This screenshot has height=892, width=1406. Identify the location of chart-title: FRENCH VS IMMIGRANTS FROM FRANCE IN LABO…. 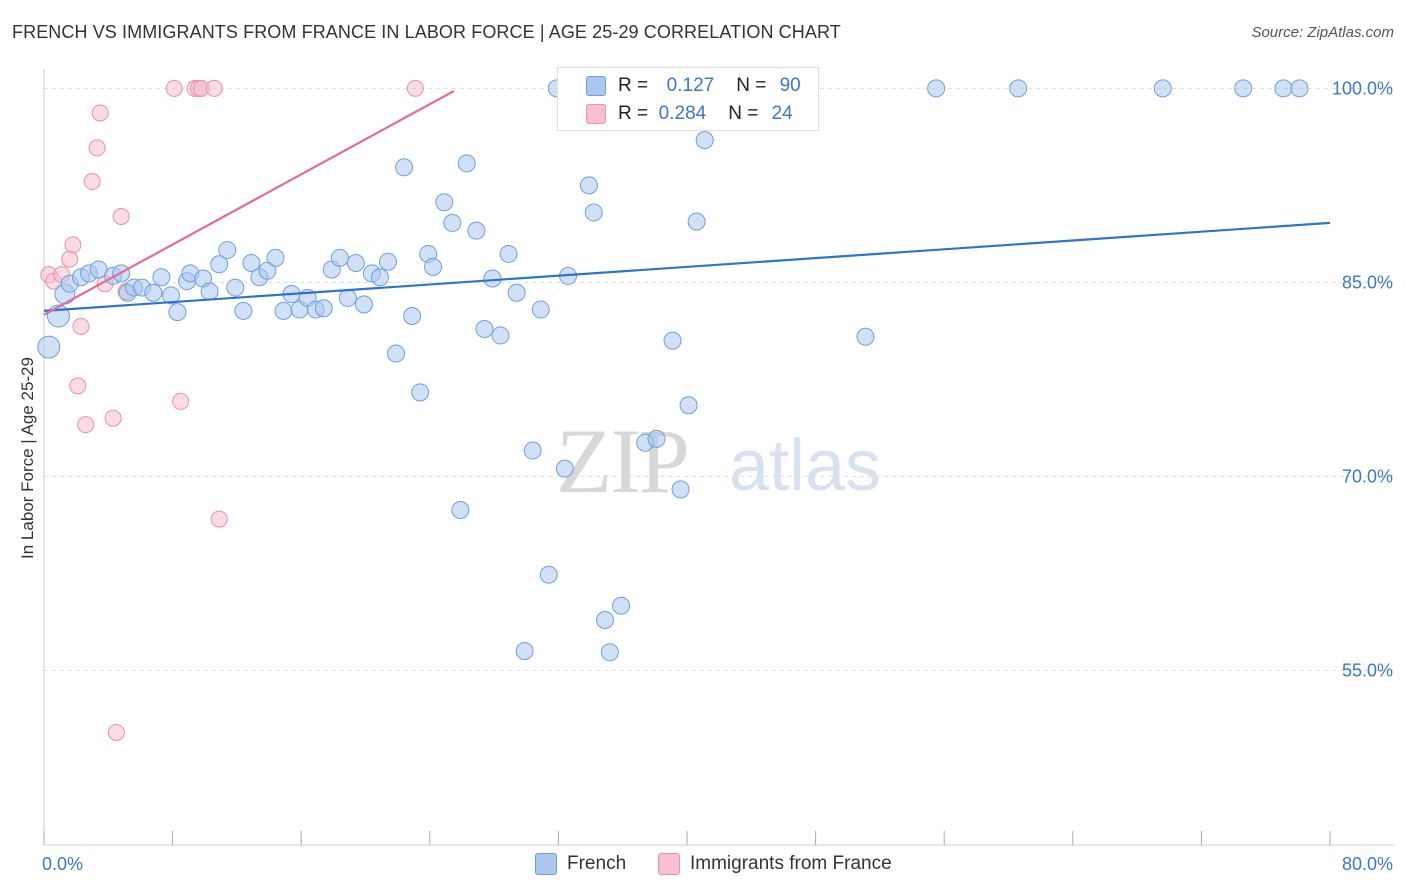
(426, 32).